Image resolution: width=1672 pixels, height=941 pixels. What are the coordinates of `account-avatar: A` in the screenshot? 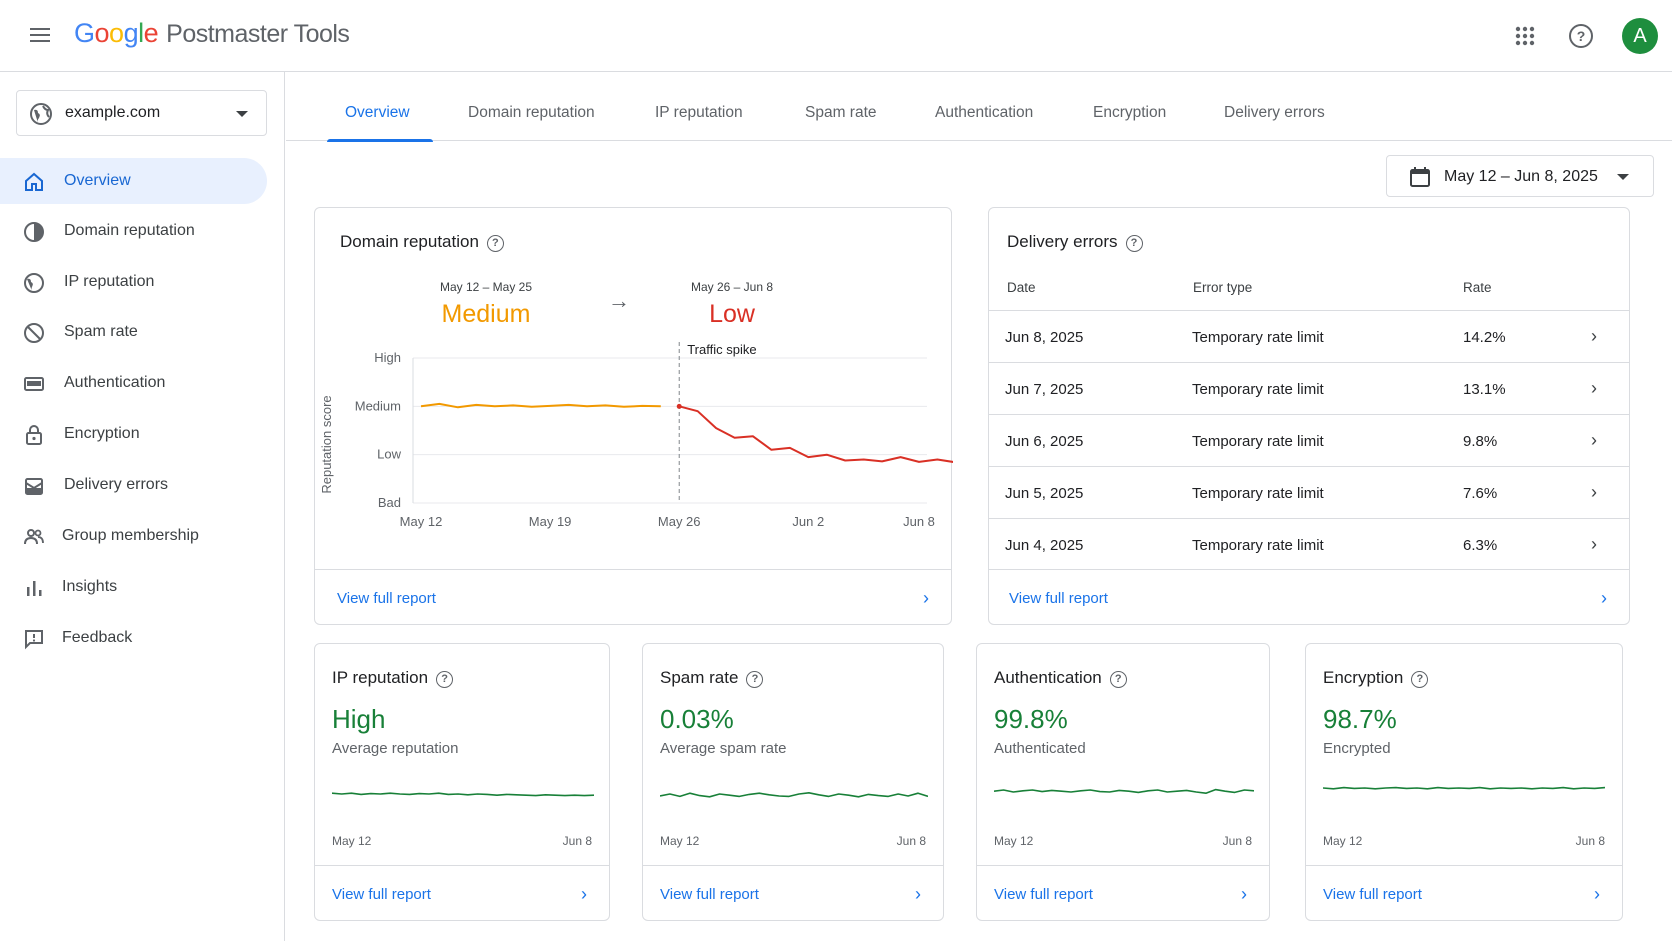 It's located at (1640, 36).